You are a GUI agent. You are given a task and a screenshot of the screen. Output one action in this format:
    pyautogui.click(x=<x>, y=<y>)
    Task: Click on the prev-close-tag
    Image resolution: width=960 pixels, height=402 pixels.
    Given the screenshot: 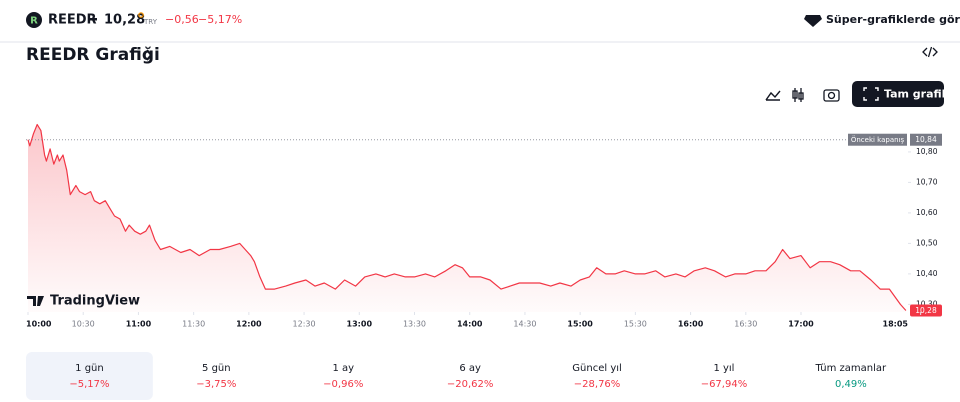 What is the action you would take?
    pyautogui.click(x=877, y=139)
    